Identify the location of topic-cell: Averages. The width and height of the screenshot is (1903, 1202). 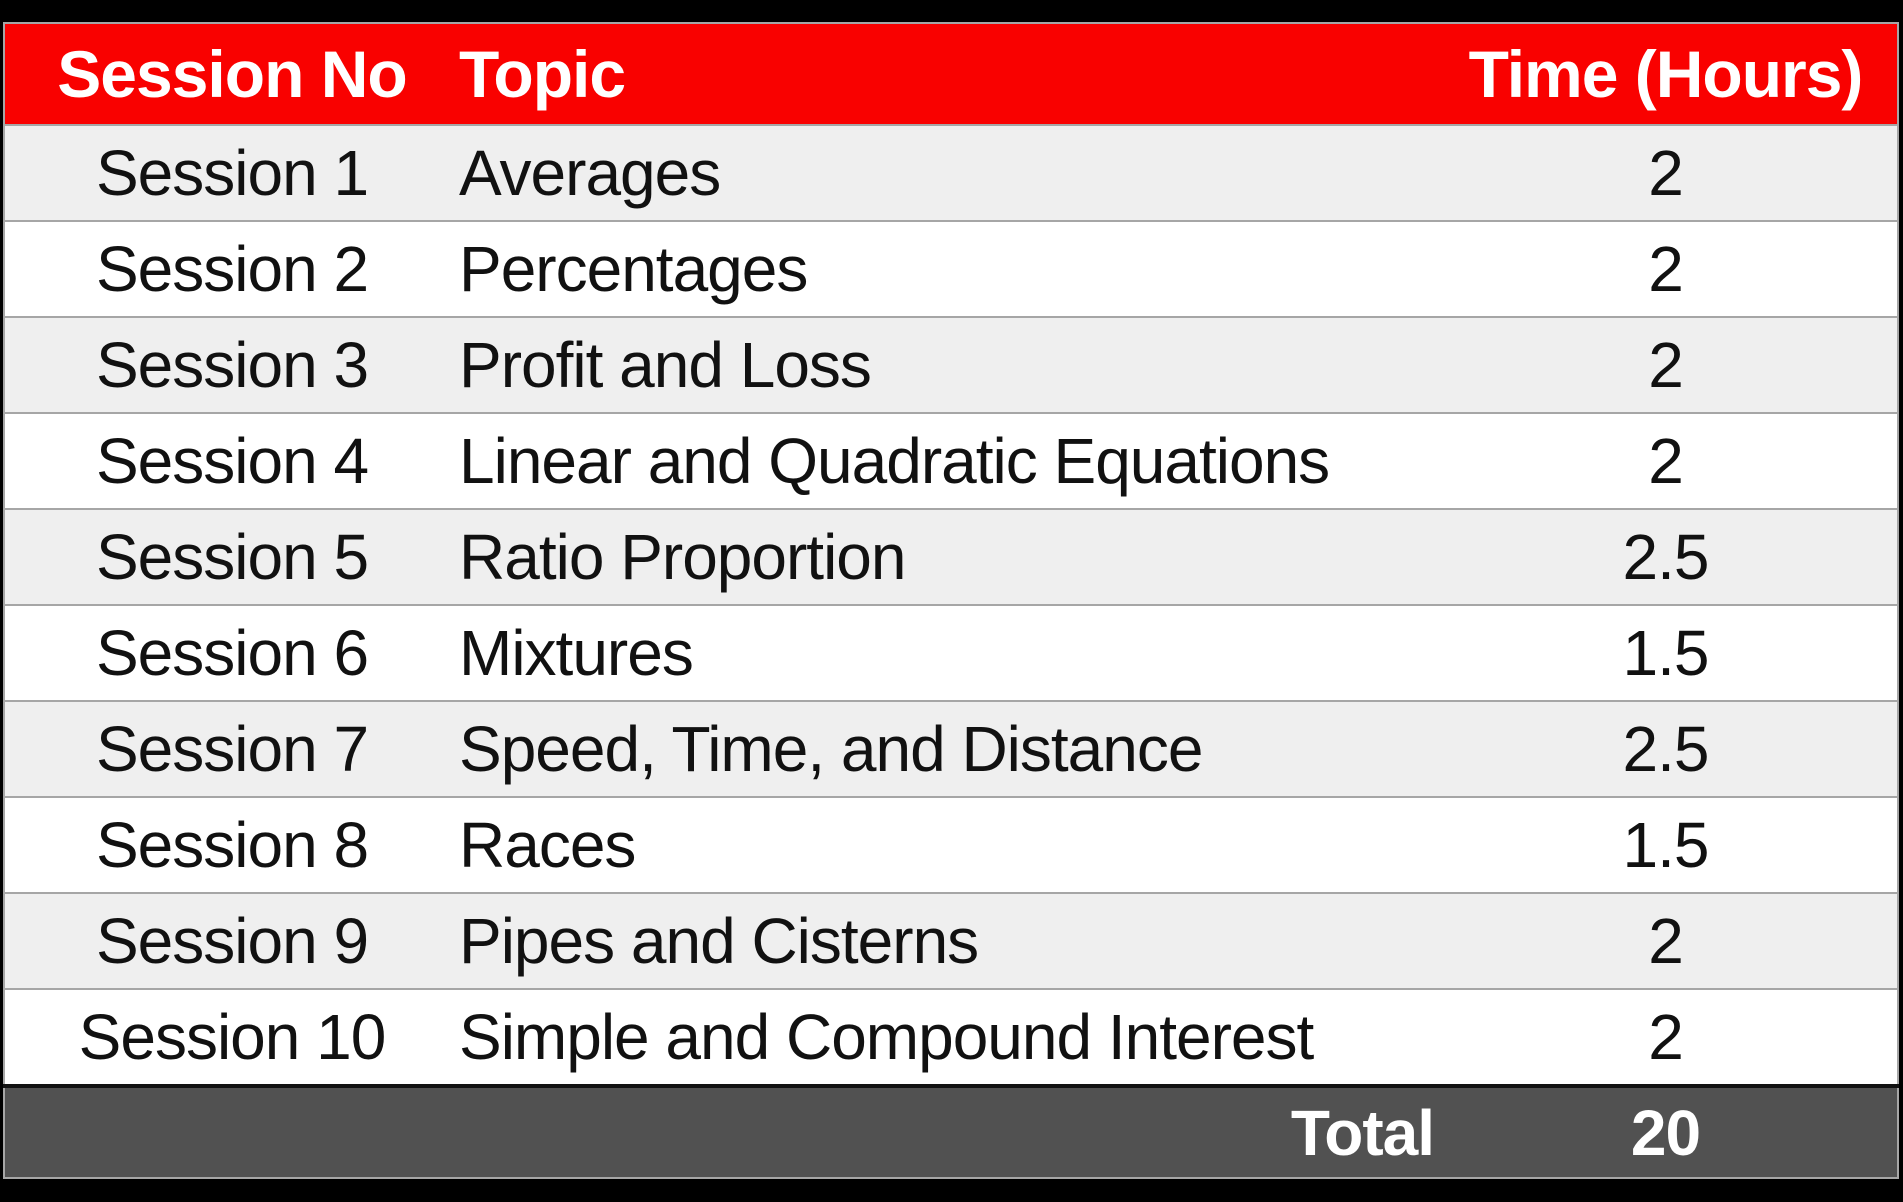
(946, 173).